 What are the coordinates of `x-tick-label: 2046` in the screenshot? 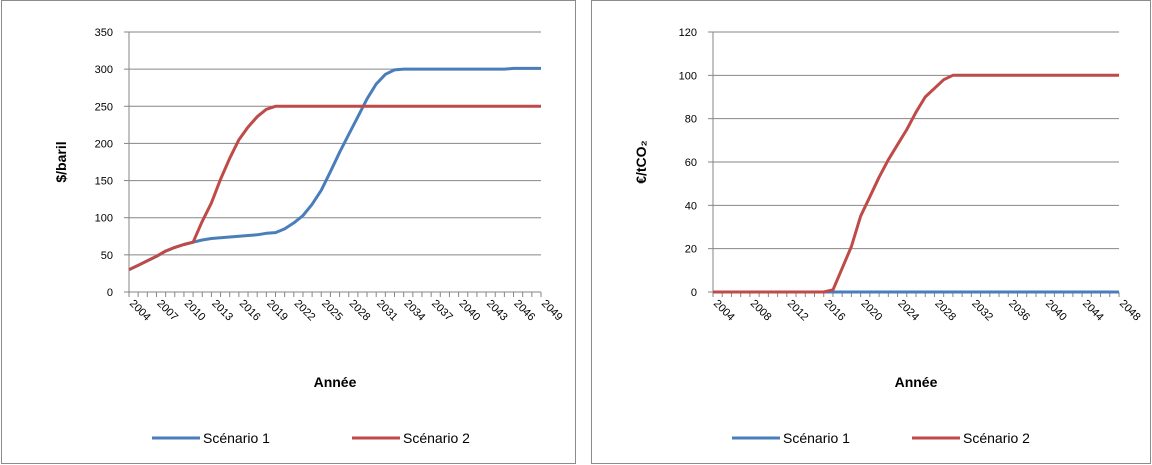 It's located at (524, 311).